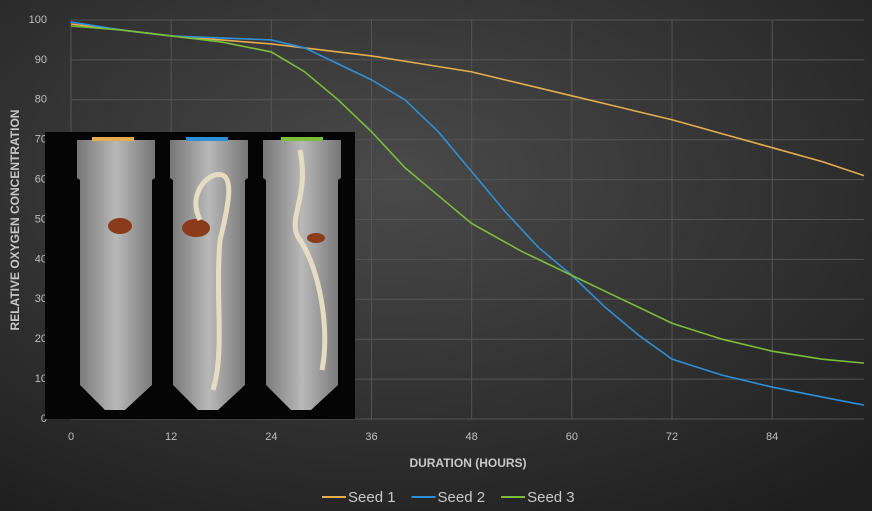 This screenshot has width=872, height=511. I want to click on y-tick-label: 60, so click(41, 180).